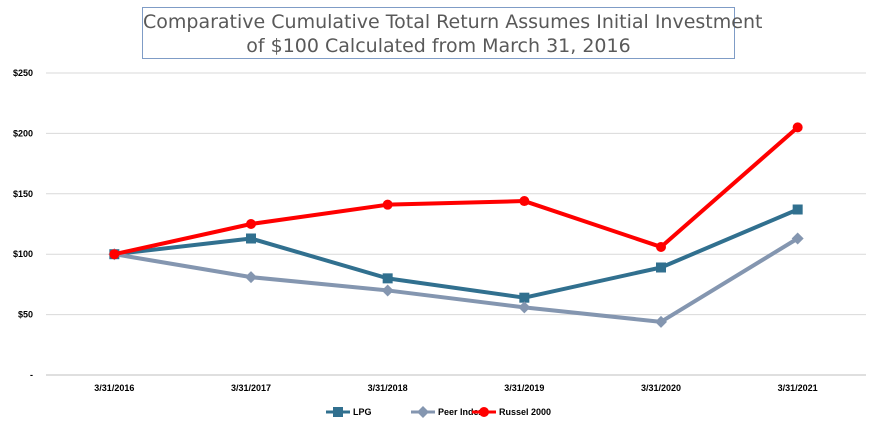 The height and width of the screenshot is (428, 879). Describe the element at coordinates (388, 388) in the screenshot. I see `x-tick-label: 3/31/2018` at that location.